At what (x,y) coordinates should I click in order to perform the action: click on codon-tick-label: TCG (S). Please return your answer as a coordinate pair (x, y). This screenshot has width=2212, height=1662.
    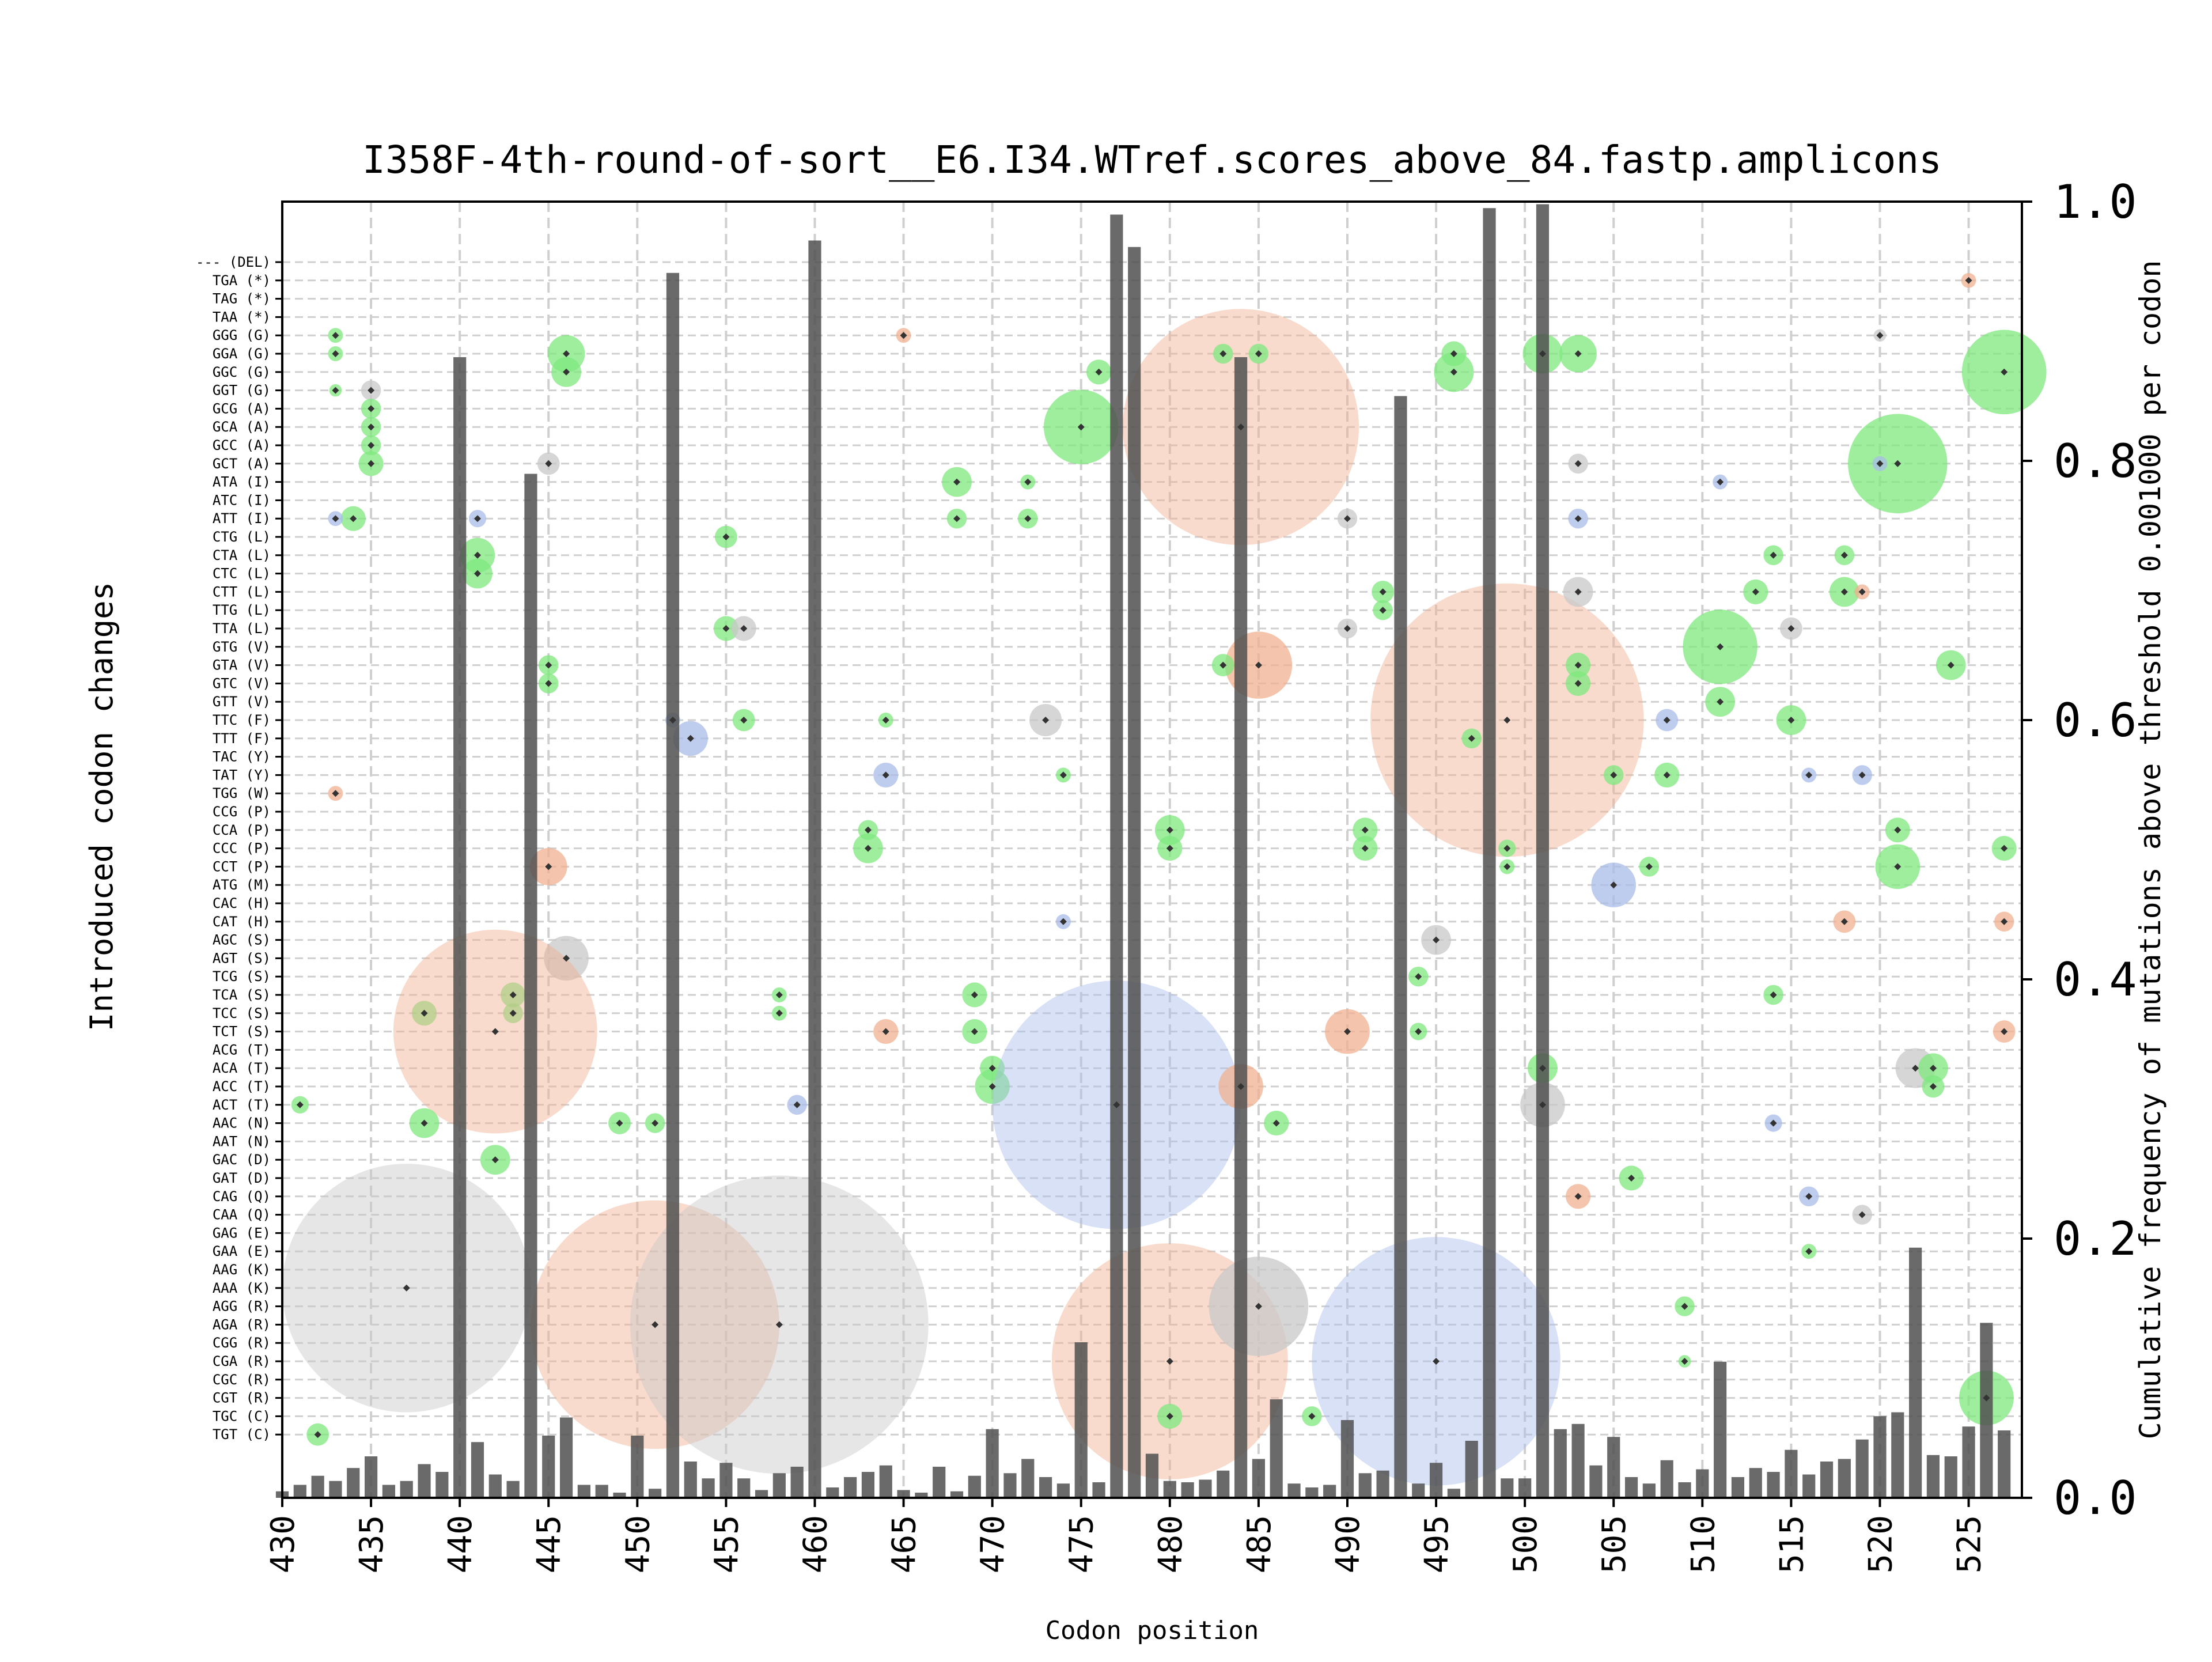
    Looking at the image, I should click on (242, 977).